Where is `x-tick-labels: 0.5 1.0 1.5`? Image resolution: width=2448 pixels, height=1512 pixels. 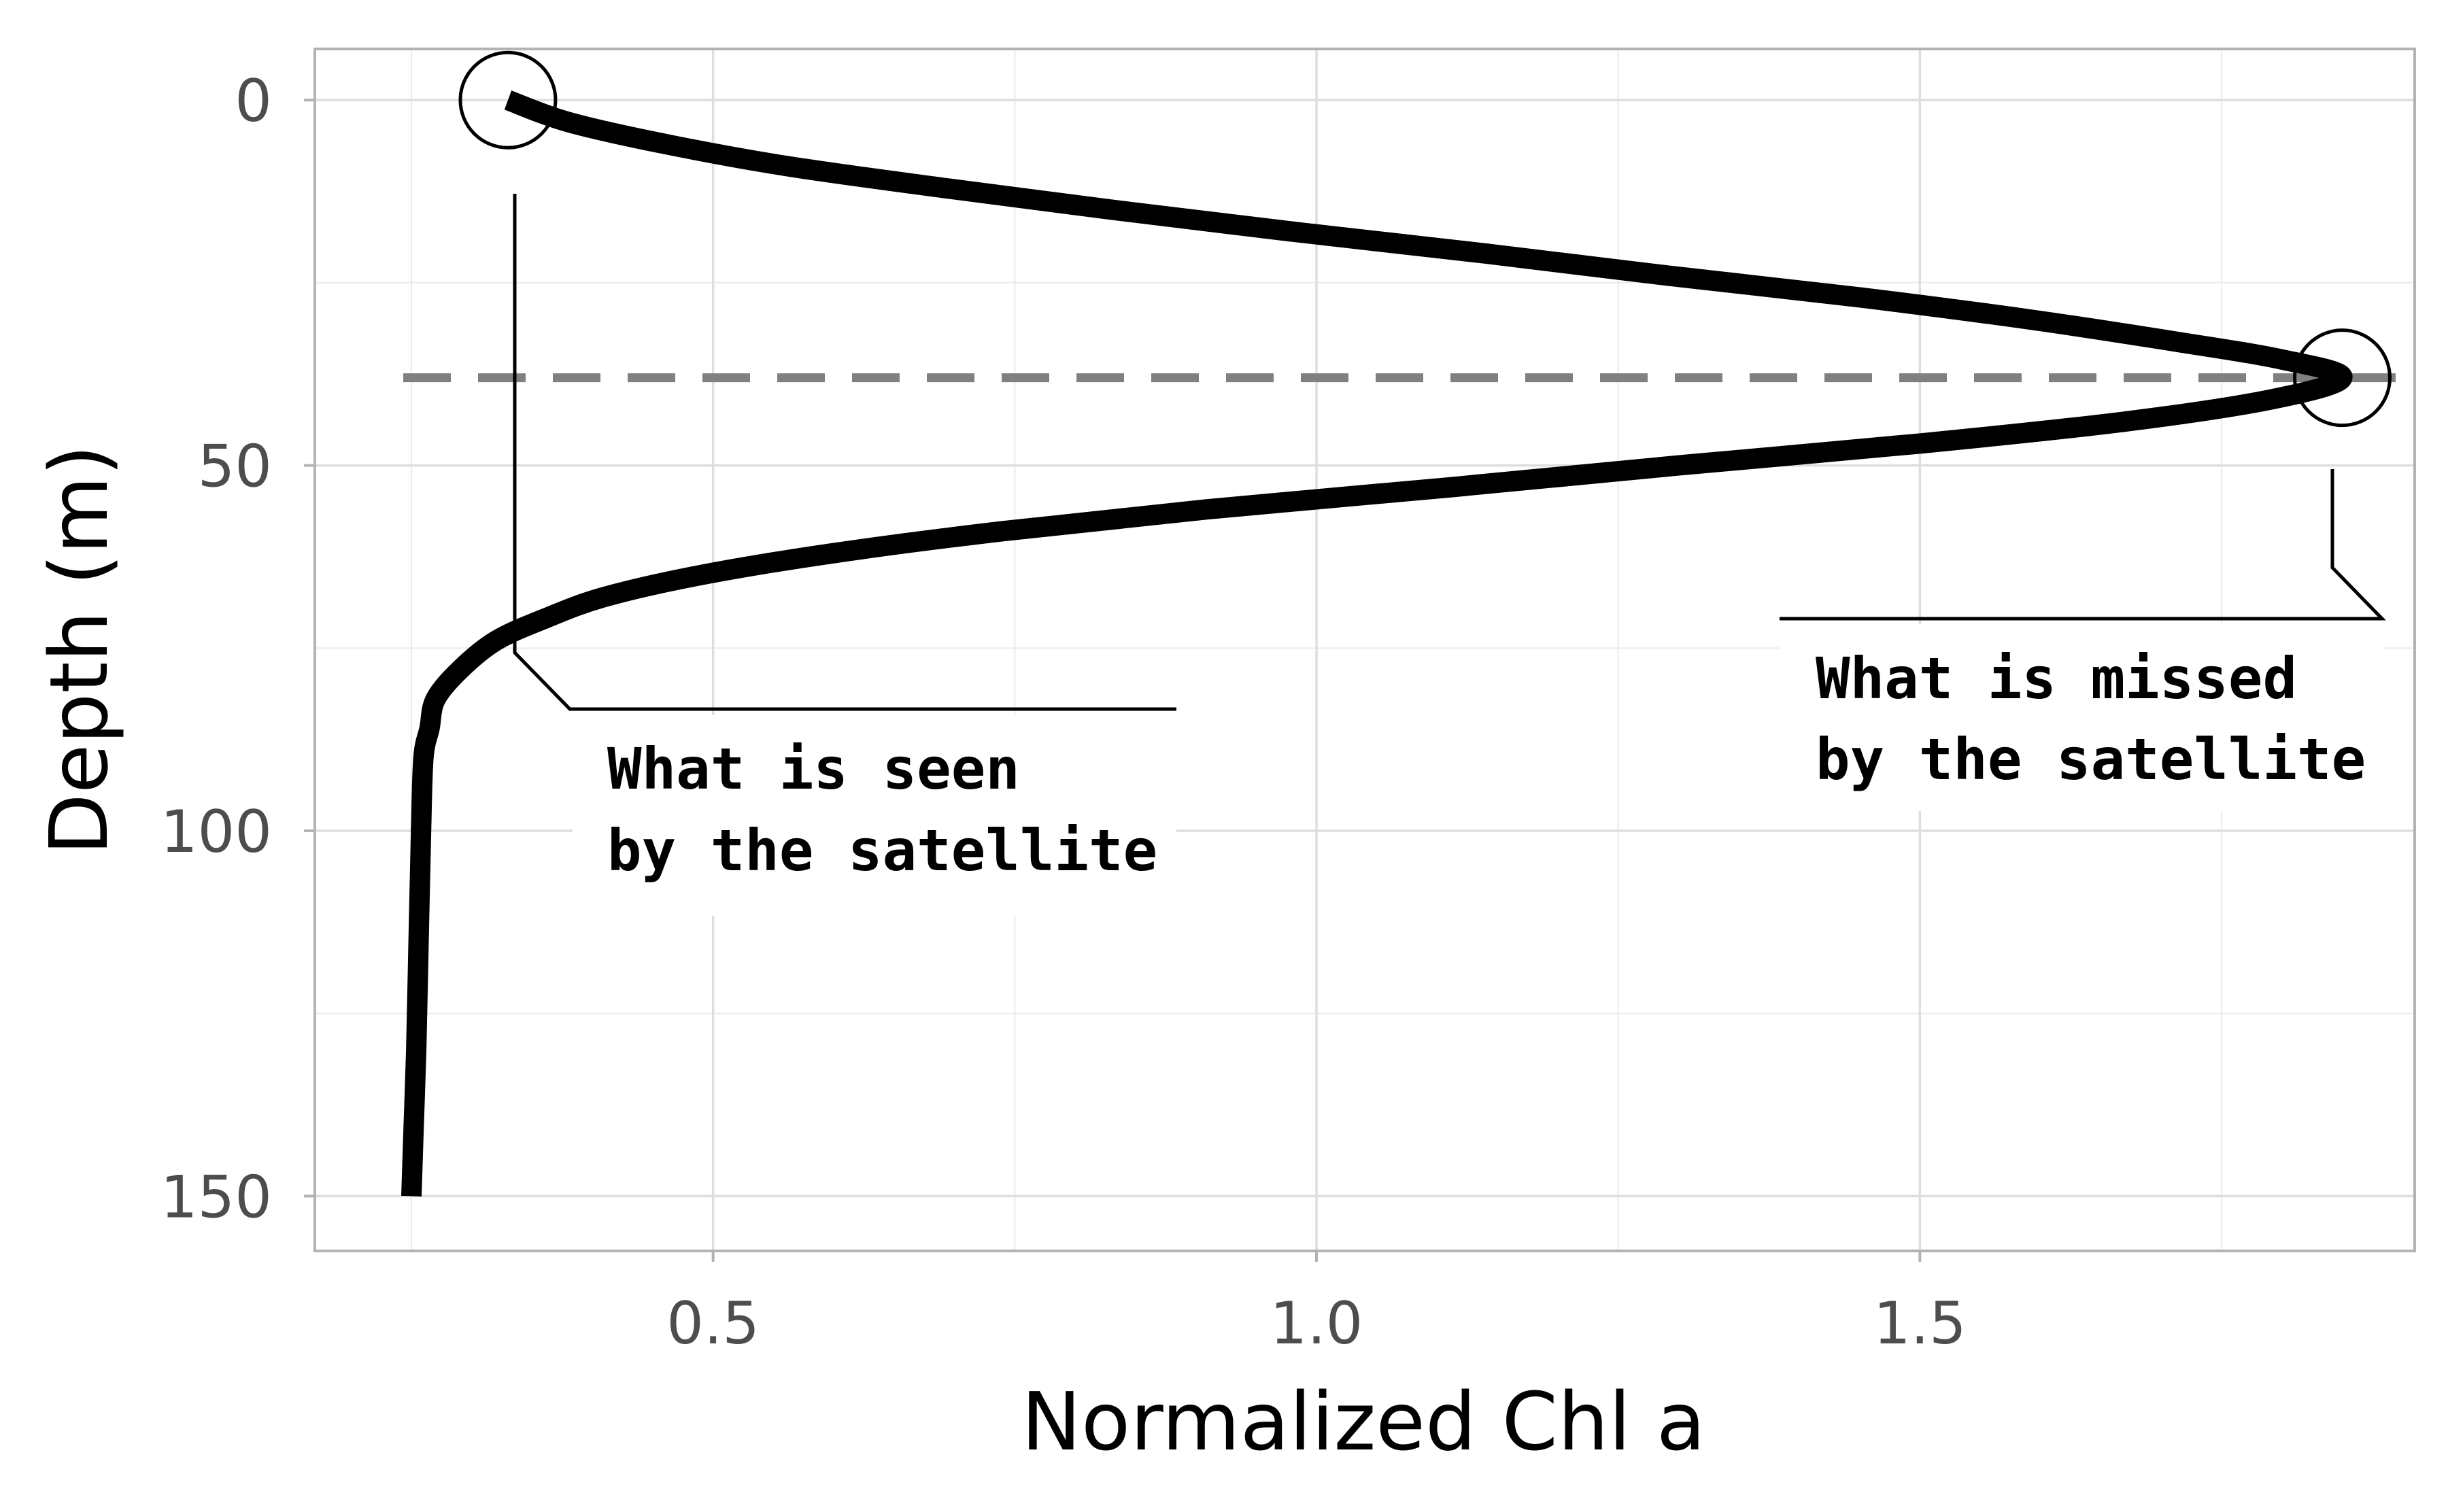
x-tick-labels: 0.5 1.0 1.5 is located at coordinates (1317, 1304).